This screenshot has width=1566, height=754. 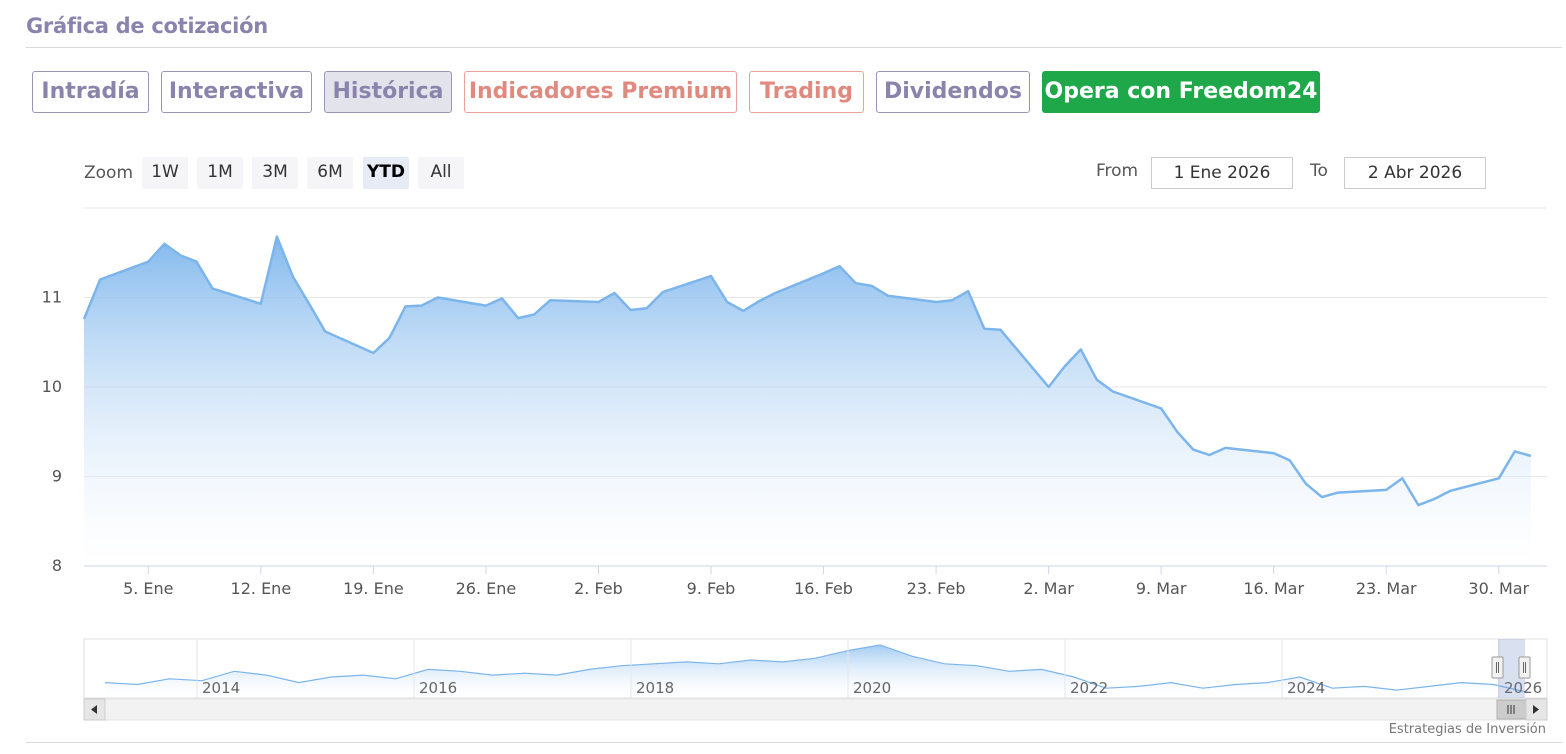 What do you see at coordinates (600, 92) in the screenshot?
I see `tab-indicadores-premium: Indicadores Premium` at bounding box center [600, 92].